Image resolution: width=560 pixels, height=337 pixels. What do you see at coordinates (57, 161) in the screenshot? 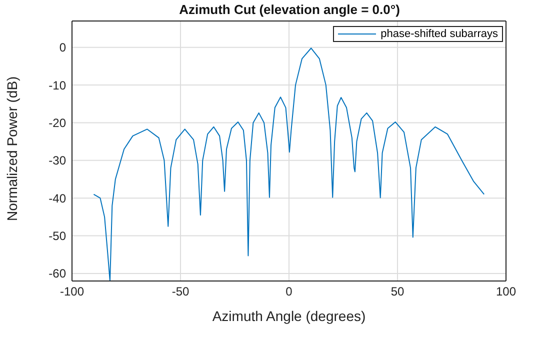
I see `y-tick-label: -30` at bounding box center [57, 161].